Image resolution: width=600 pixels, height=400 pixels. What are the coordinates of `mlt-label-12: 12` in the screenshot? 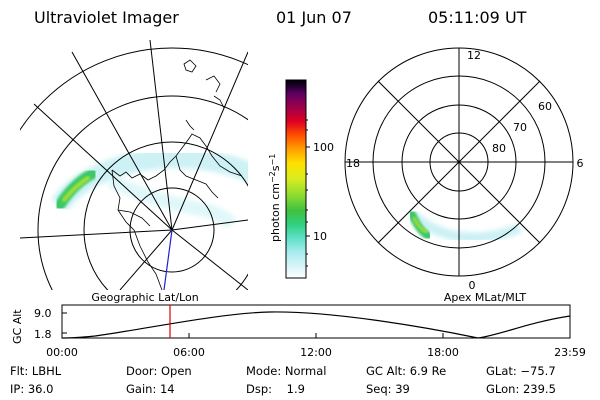 It's located at (474, 55).